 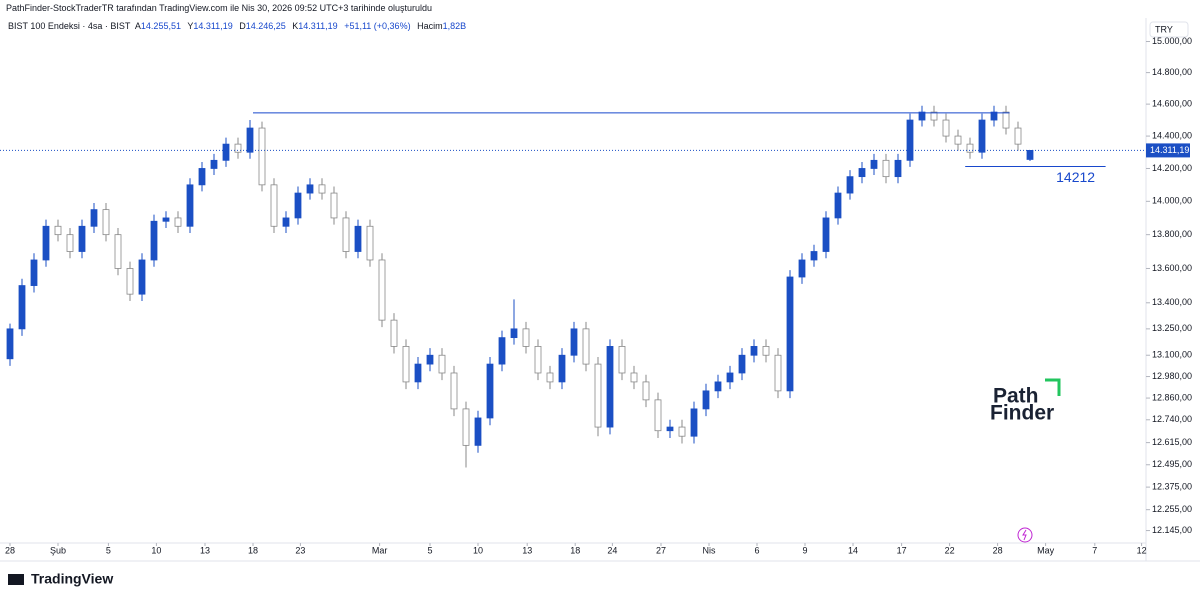 What do you see at coordinates (242, 26) in the screenshot?
I see `ohlc-key: D` at bounding box center [242, 26].